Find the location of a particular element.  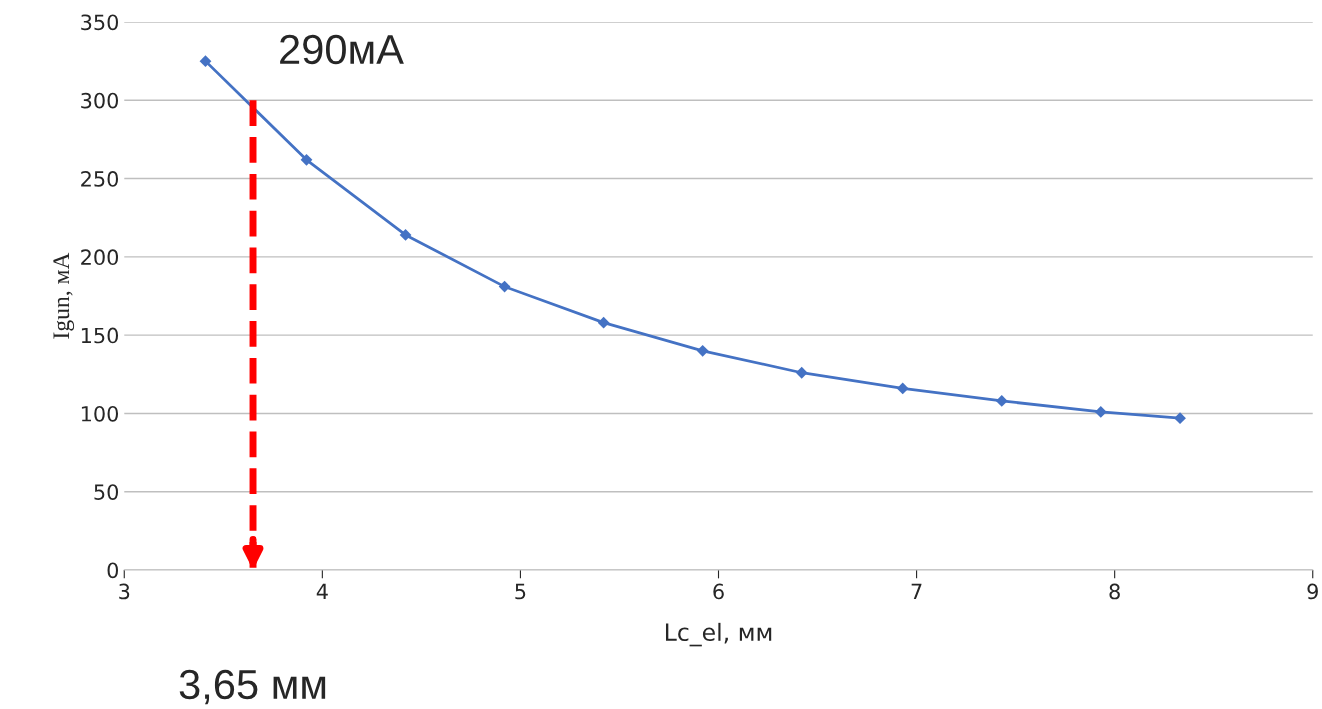

y-axis-title: Igun, мА is located at coordinates (64, 295).